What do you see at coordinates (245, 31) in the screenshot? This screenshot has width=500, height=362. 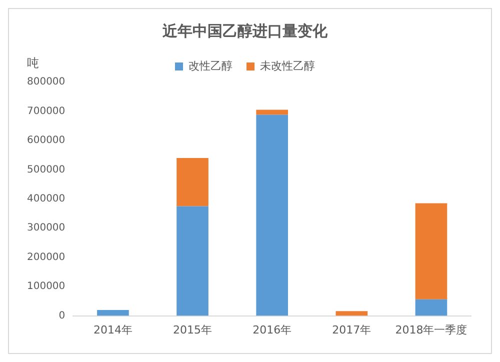 I see `chart-title: 近年中国乙醇进口量变化` at bounding box center [245, 31].